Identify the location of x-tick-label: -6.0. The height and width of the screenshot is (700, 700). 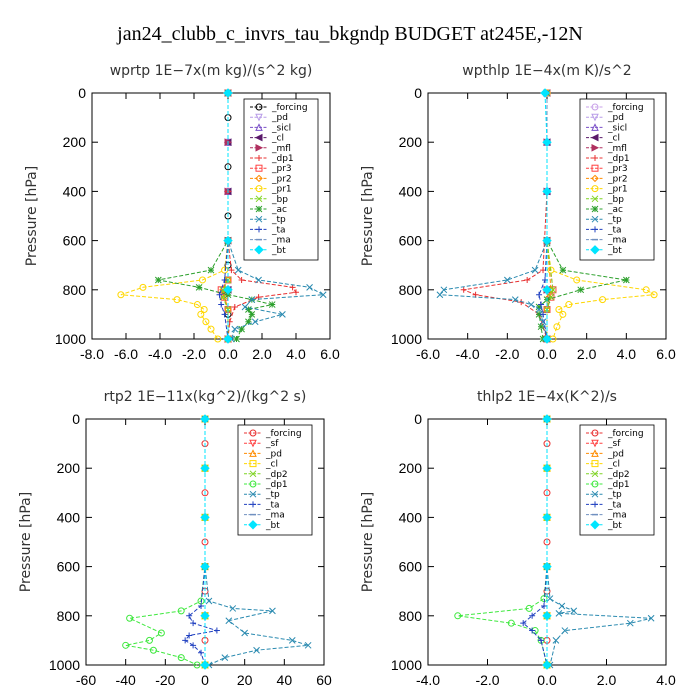
(428, 354).